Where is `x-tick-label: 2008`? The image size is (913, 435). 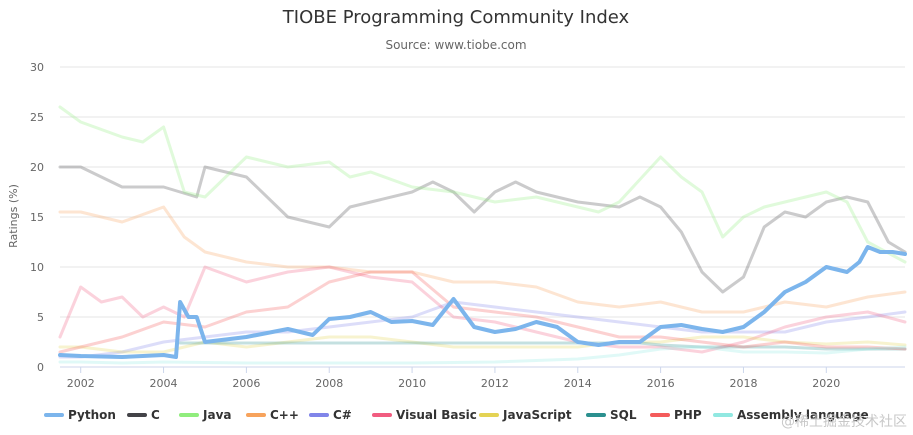
x-tick-label: 2008 is located at coordinates (329, 383).